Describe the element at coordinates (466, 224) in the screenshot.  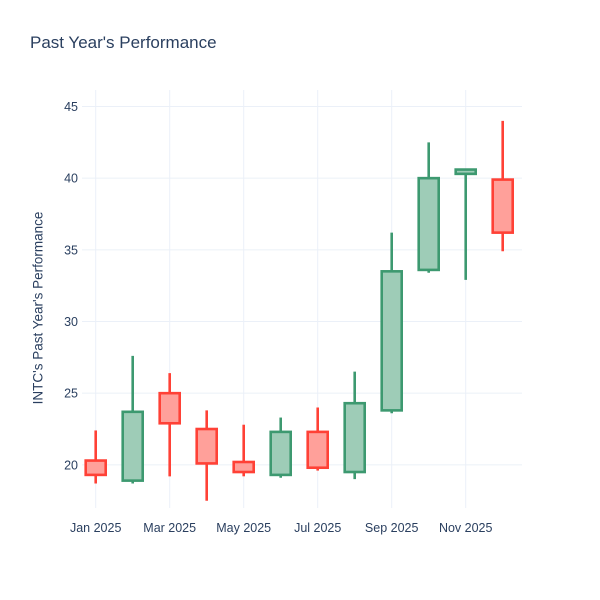
I see `candle-nov-2025` at that location.